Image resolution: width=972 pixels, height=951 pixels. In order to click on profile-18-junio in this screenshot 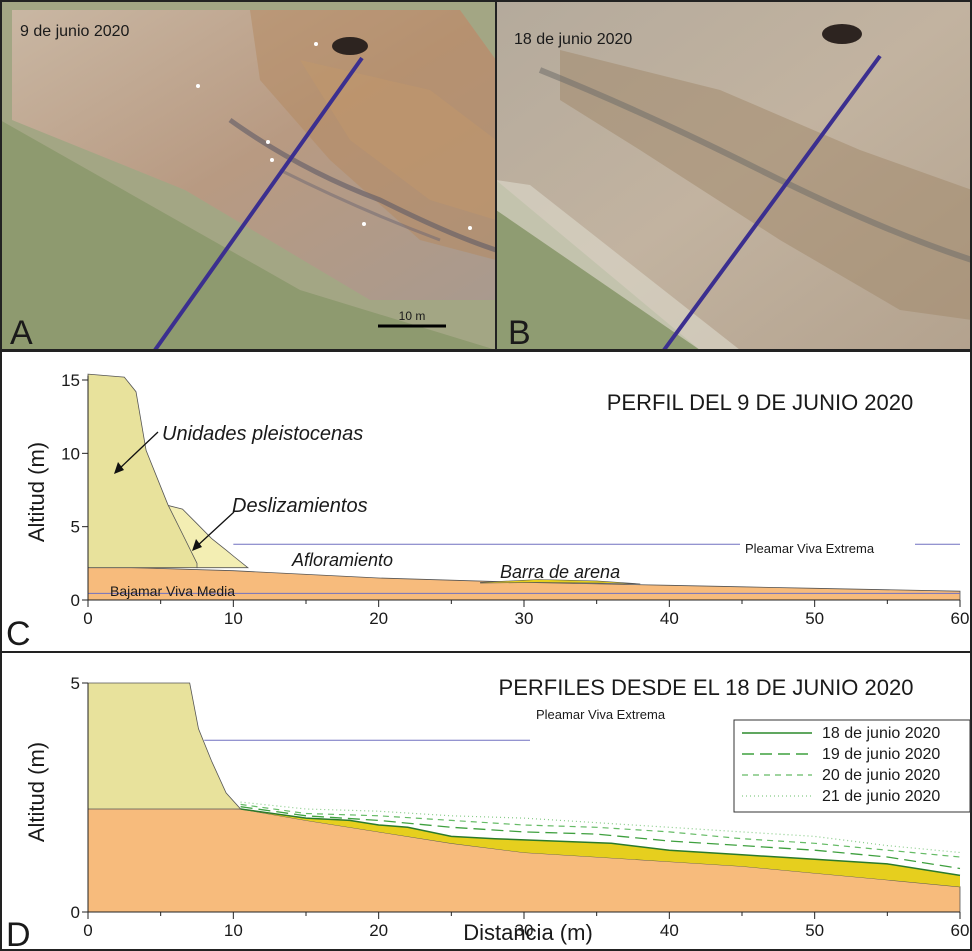, I will do `click(600, 842)`.